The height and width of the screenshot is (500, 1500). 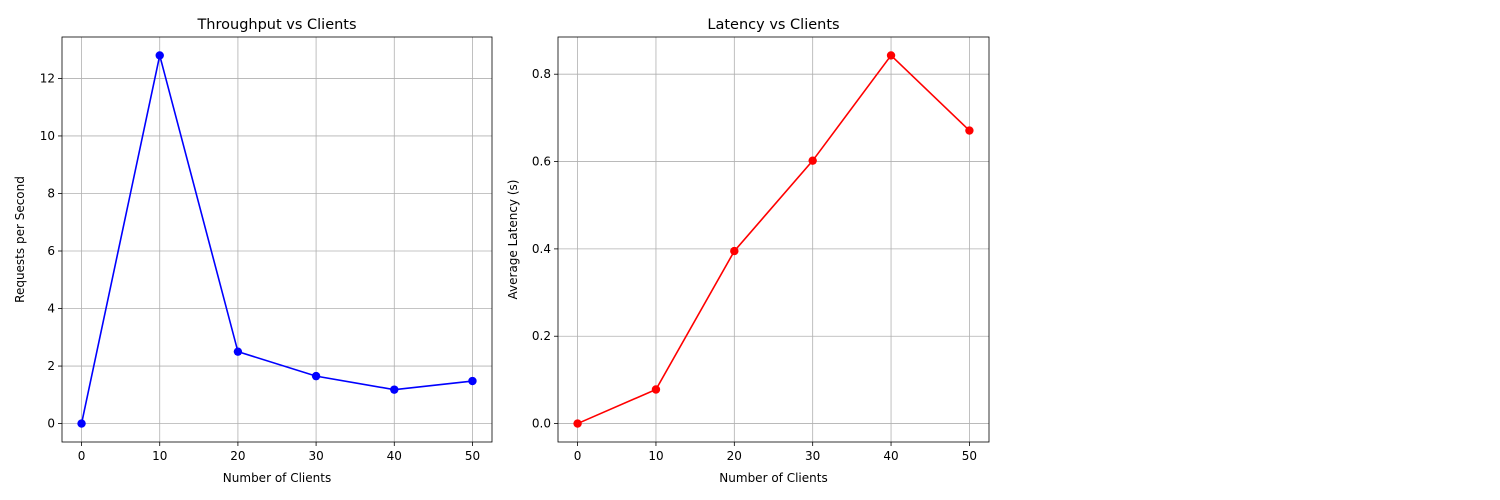 What do you see at coordinates (541, 424) in the screenshot?
I see `y-tick-label: 0.0` at bounding box center [541, 424].